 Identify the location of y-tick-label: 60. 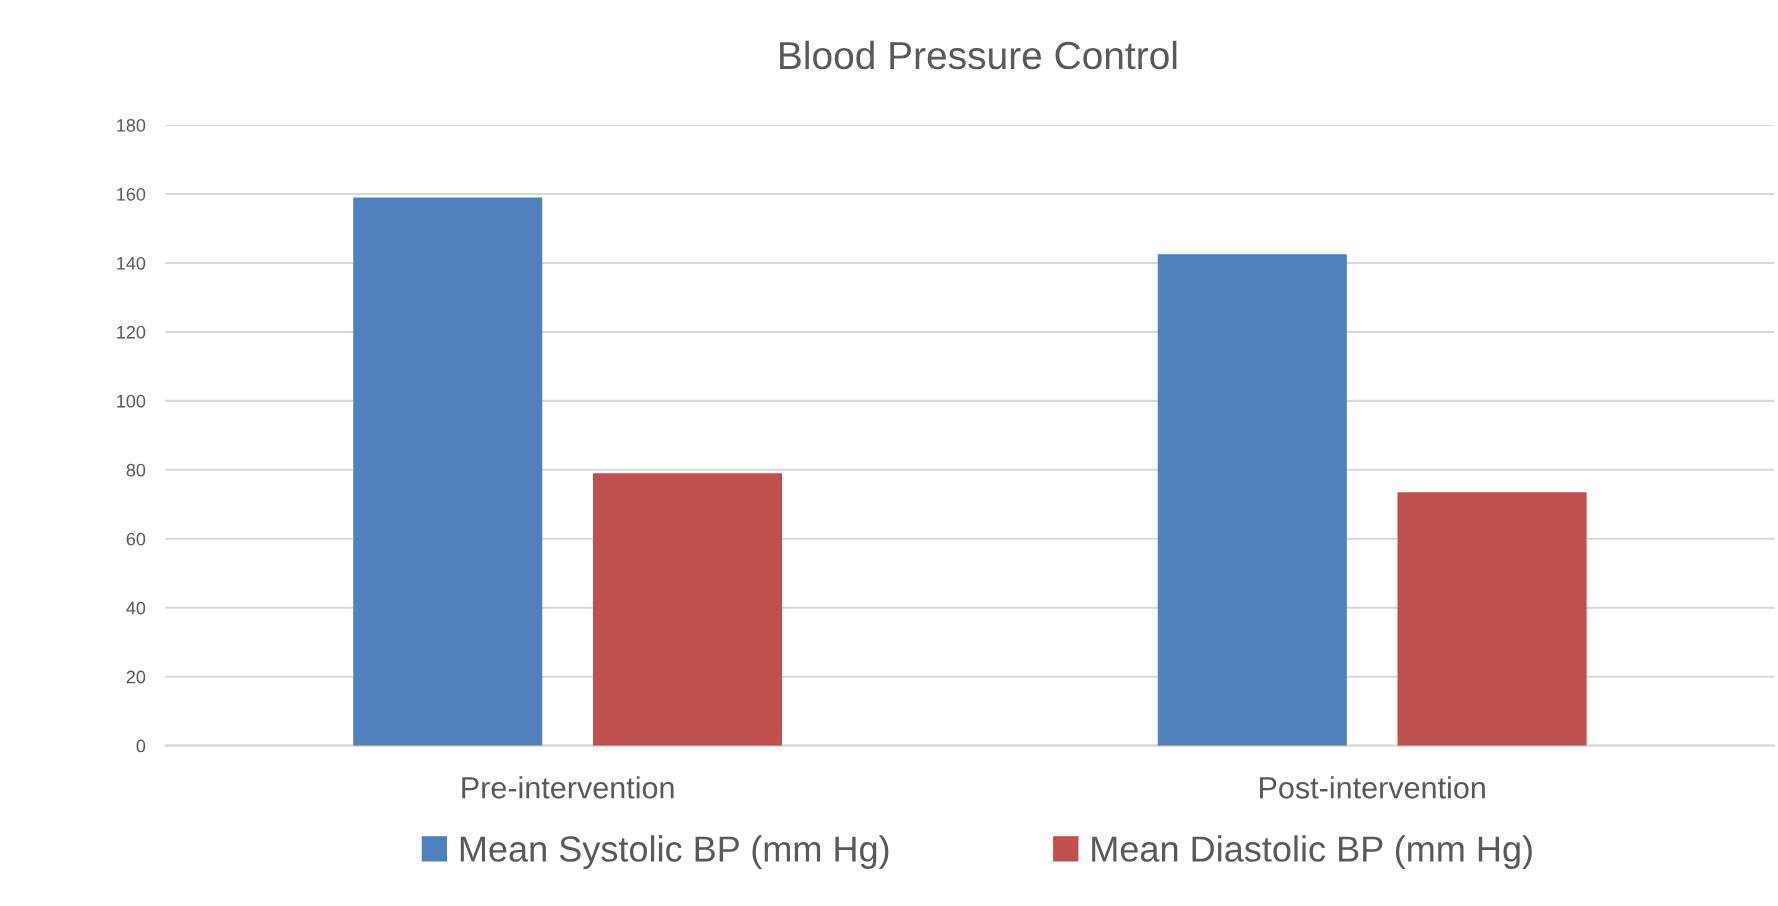
(136, 539).